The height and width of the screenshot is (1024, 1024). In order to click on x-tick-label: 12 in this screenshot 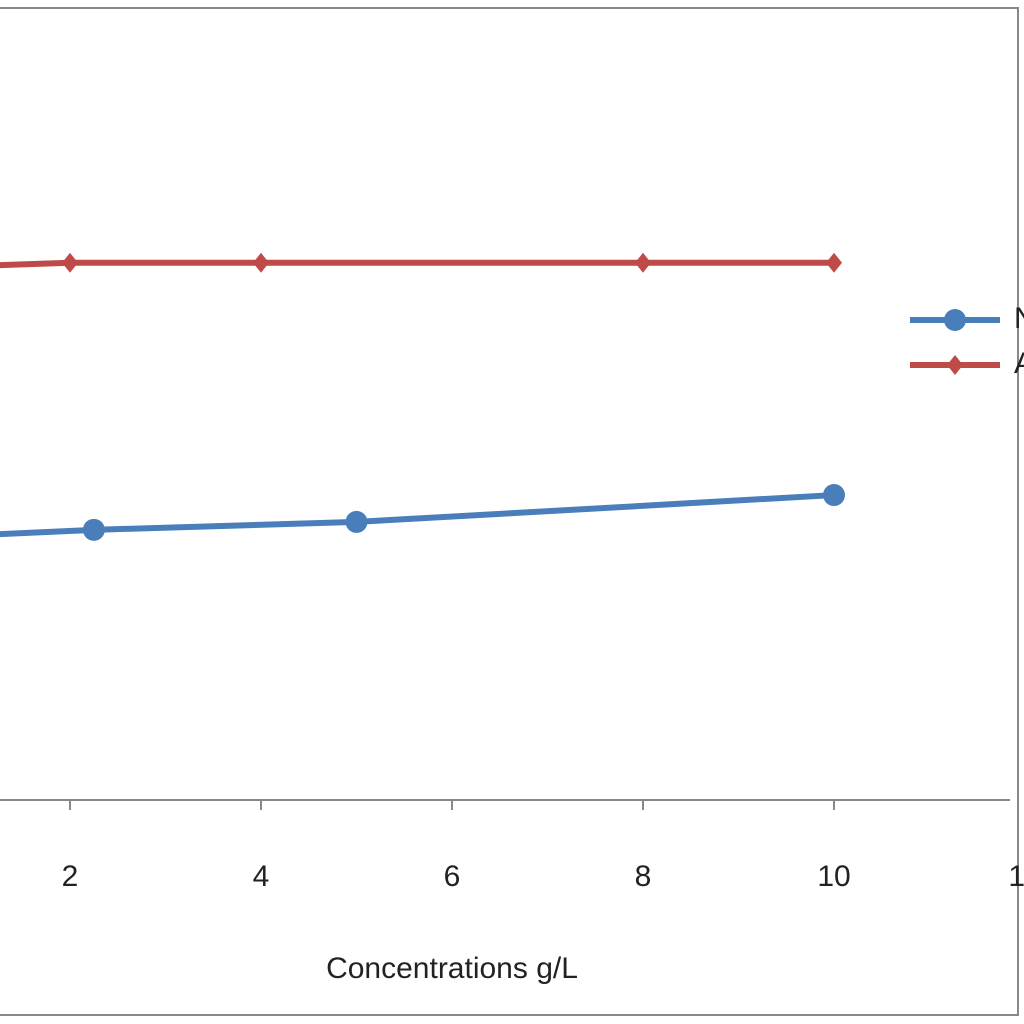, I will do `click(1016, 876)`.